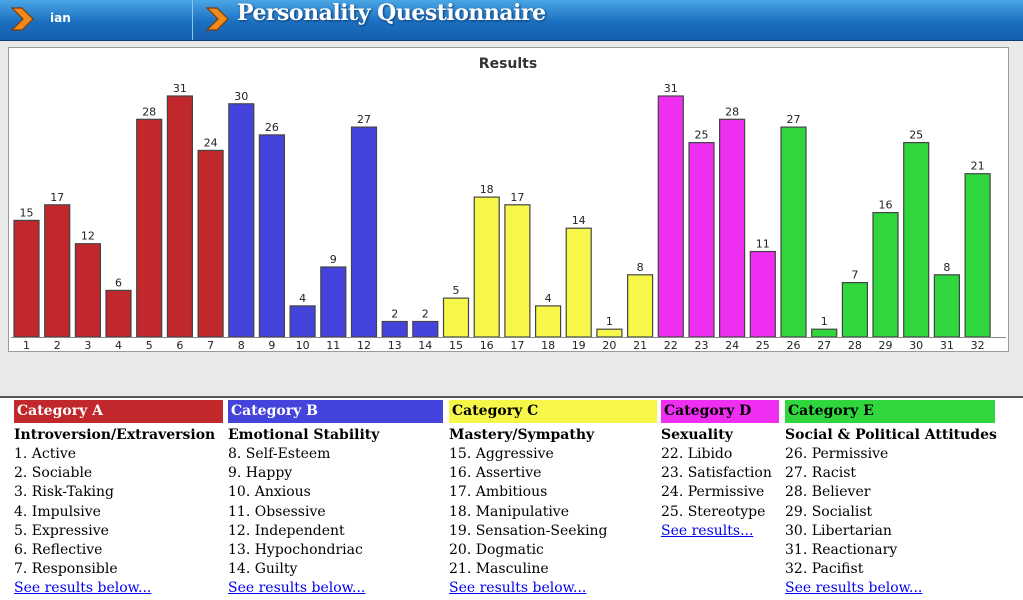 The image size is (1023, 600). What do you see at coordinates (713, 492) in the screenshot?
I see `trait-item: 24. Permissive` at bounding box center [713, 492].